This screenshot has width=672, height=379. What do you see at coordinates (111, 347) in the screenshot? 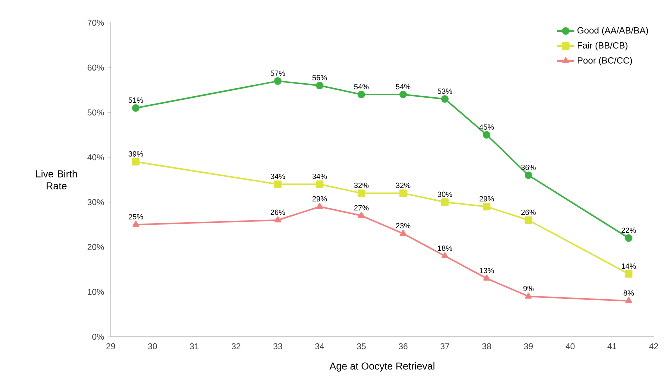
I see `x-tick-label: 29` at bounding box center [111, 347].